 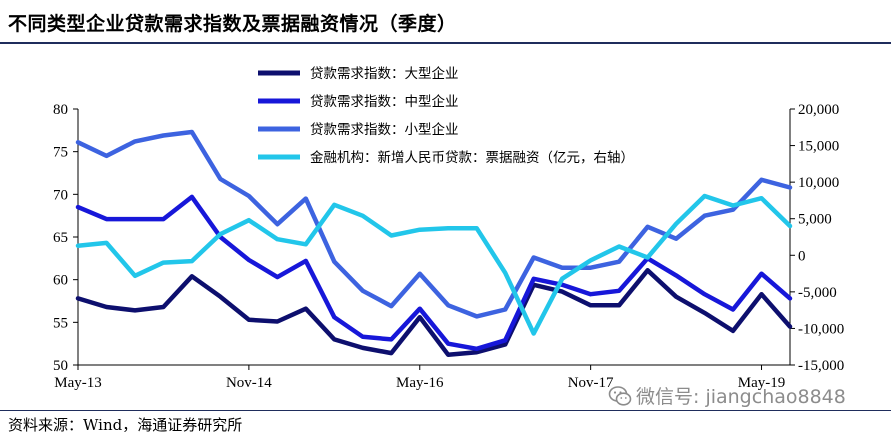 What do you see at coordinates (445, 410) in the screenshot?
I see `footer-divider` at bounding box center [445, 410].